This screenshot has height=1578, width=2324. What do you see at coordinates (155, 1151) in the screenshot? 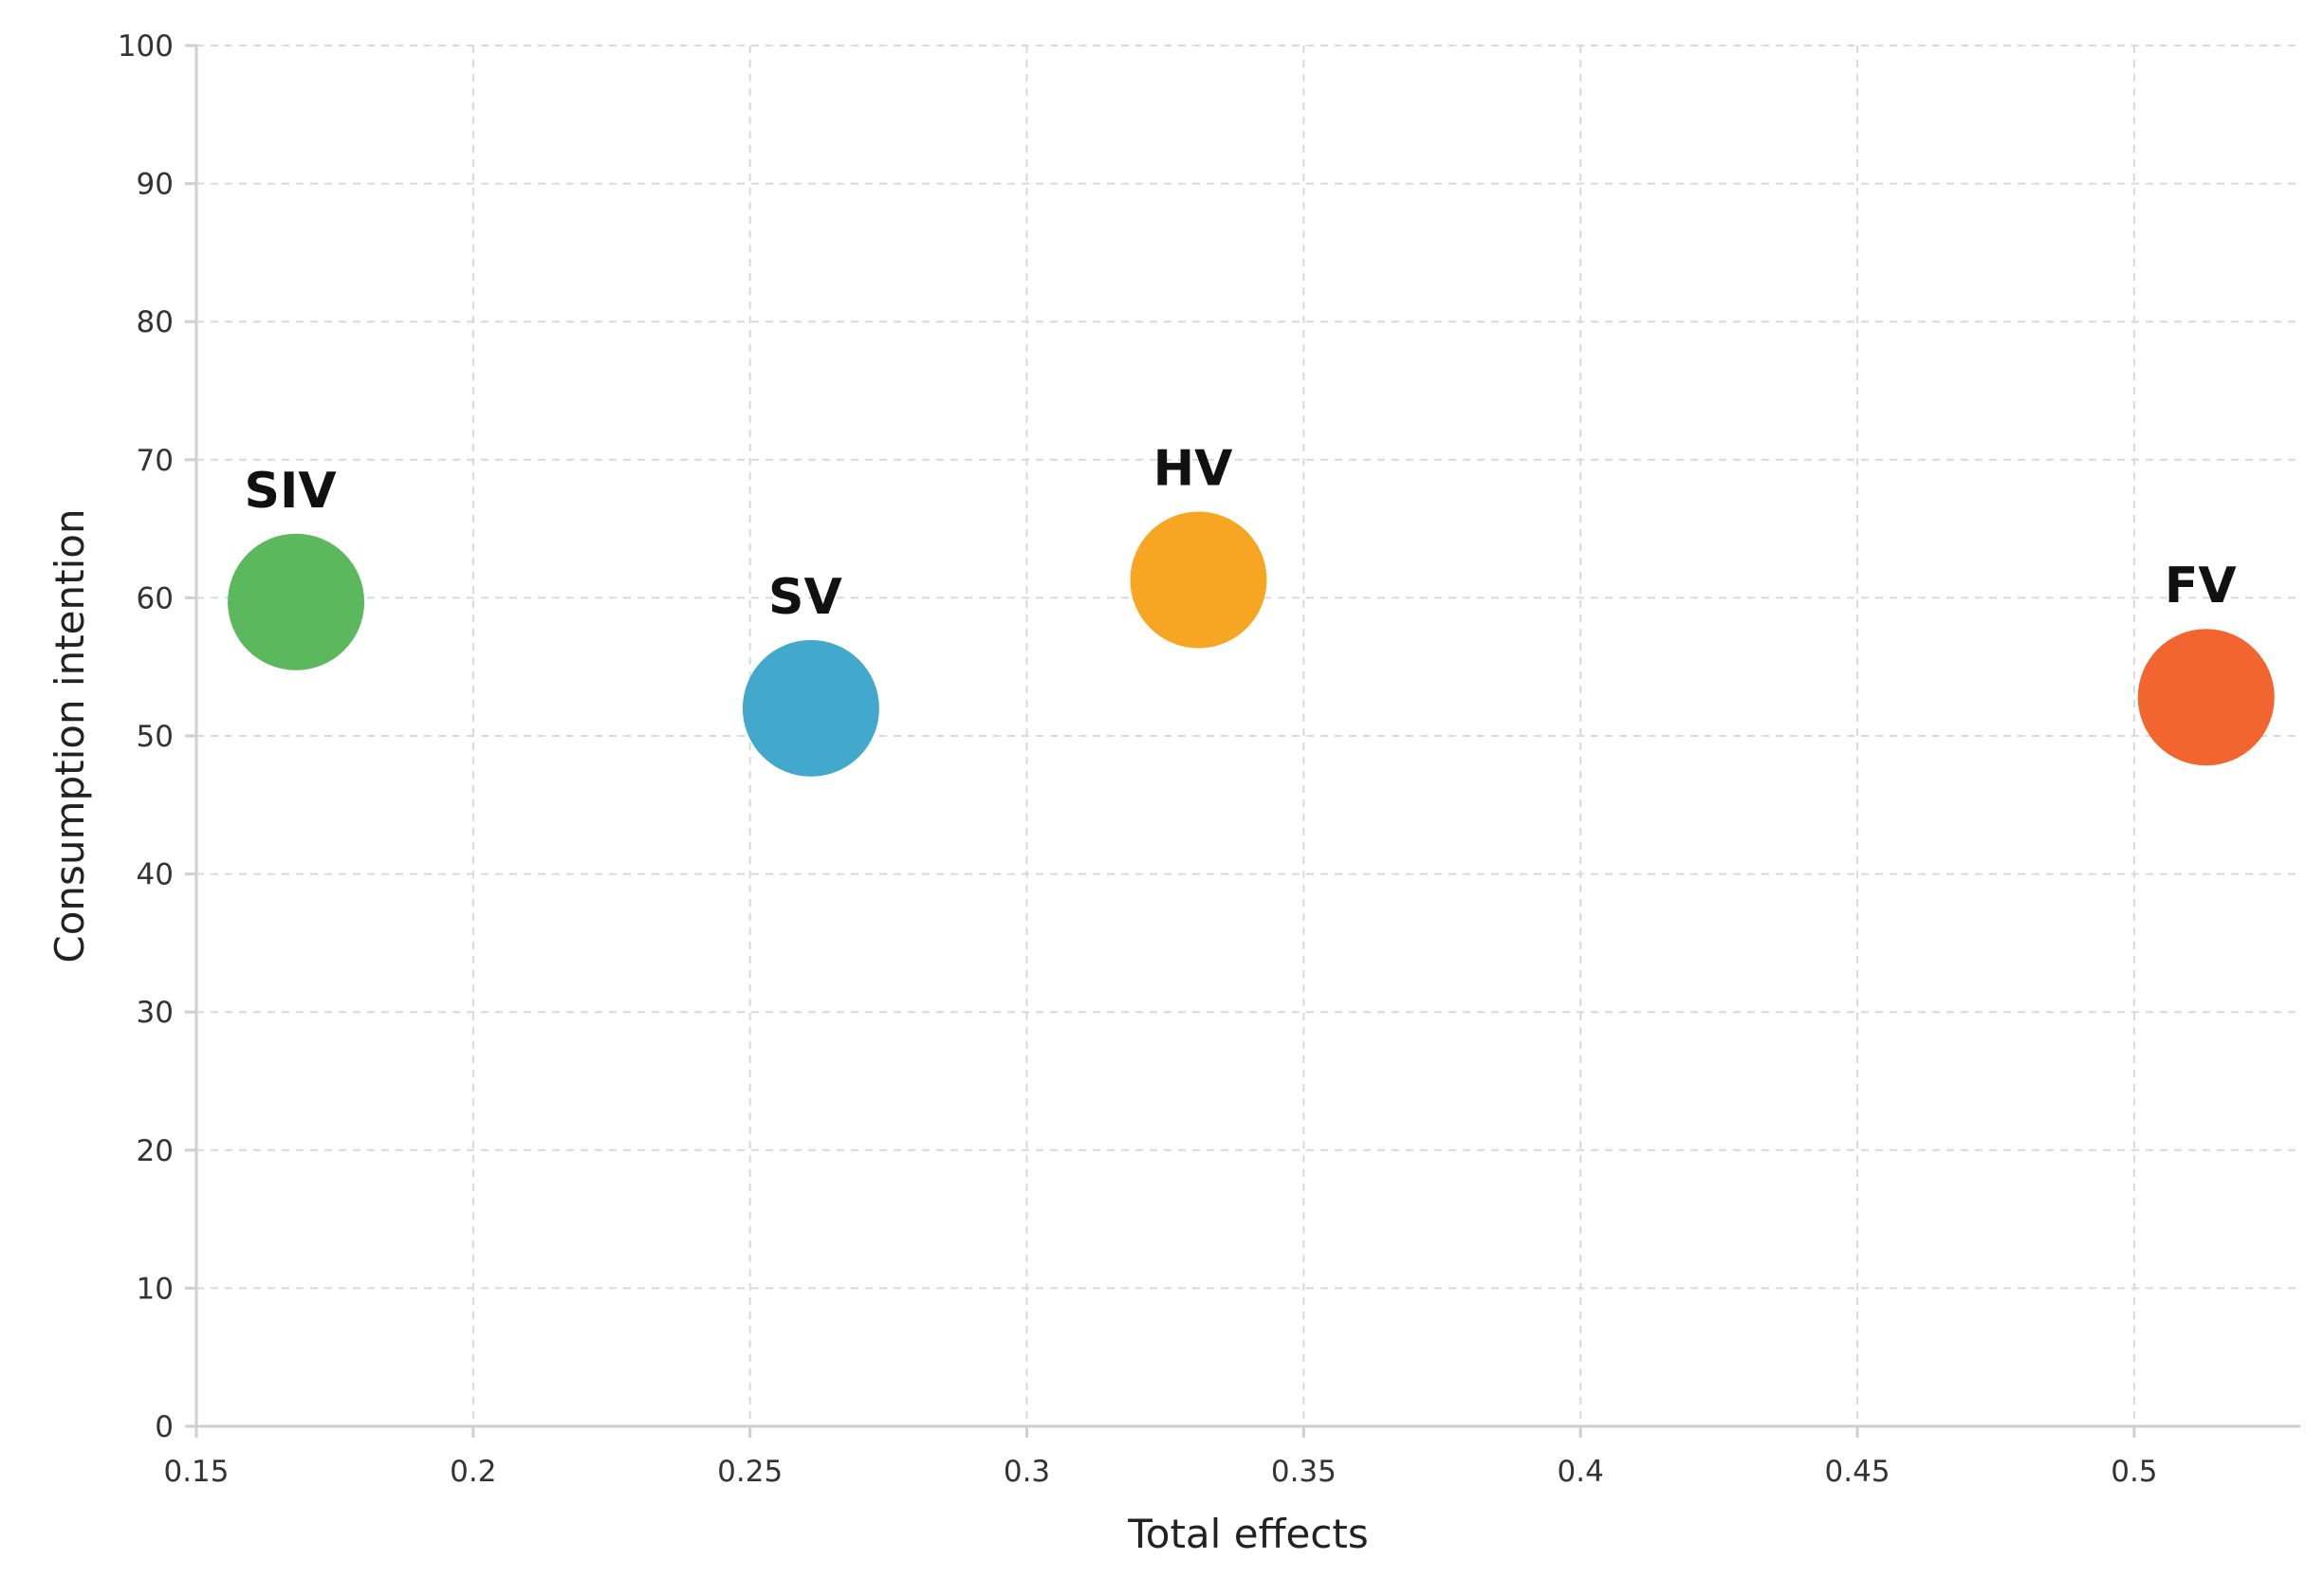
I see `y-tick-label: 20` at bounding box center [155, 1151].